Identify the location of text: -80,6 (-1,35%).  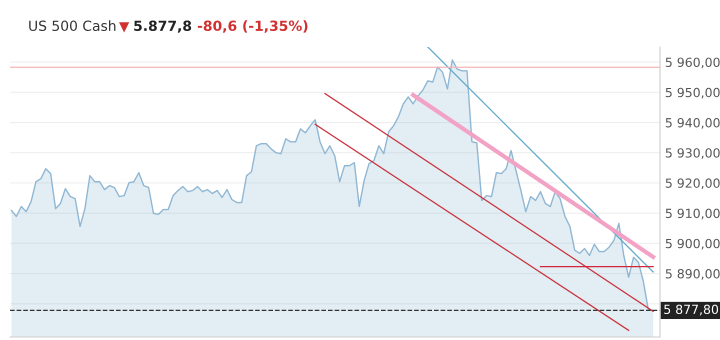
(253, 26).